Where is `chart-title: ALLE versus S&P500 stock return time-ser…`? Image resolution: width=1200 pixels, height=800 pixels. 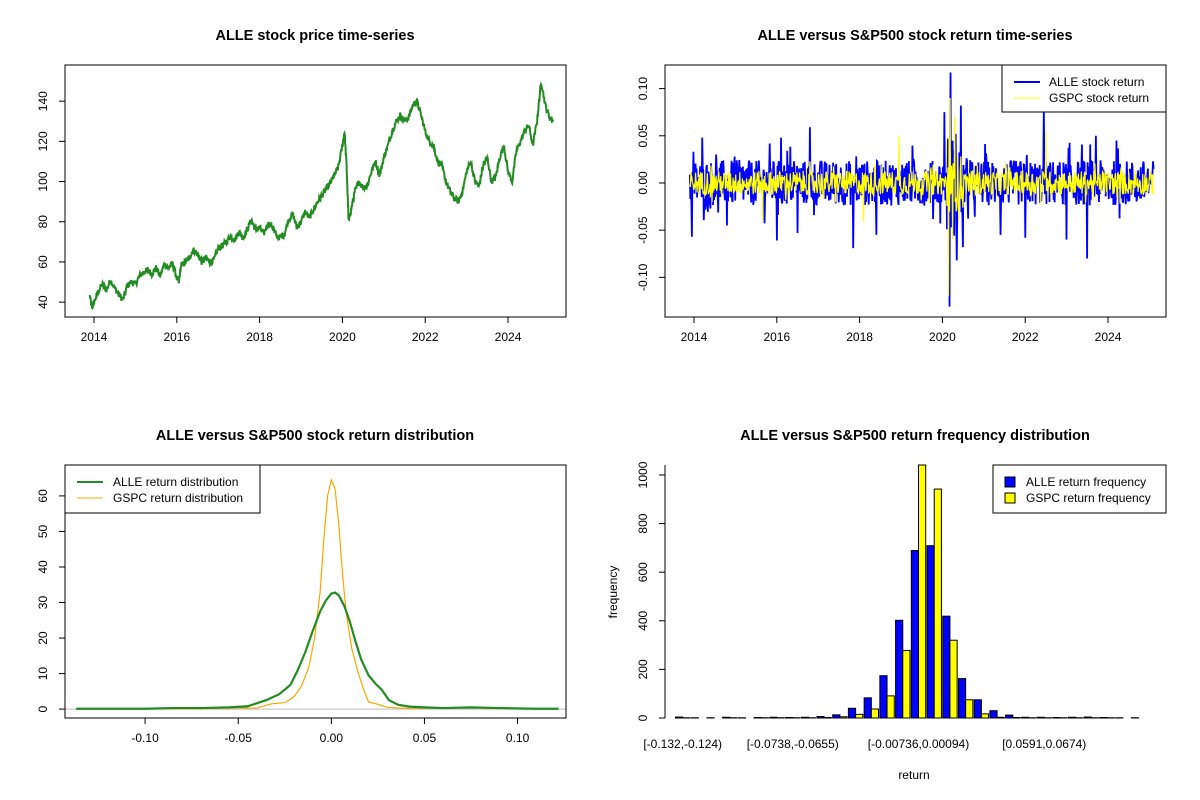
chart-title: ALLE versus S&P500 stock return time-ser… is located at coordinates (914, 36).